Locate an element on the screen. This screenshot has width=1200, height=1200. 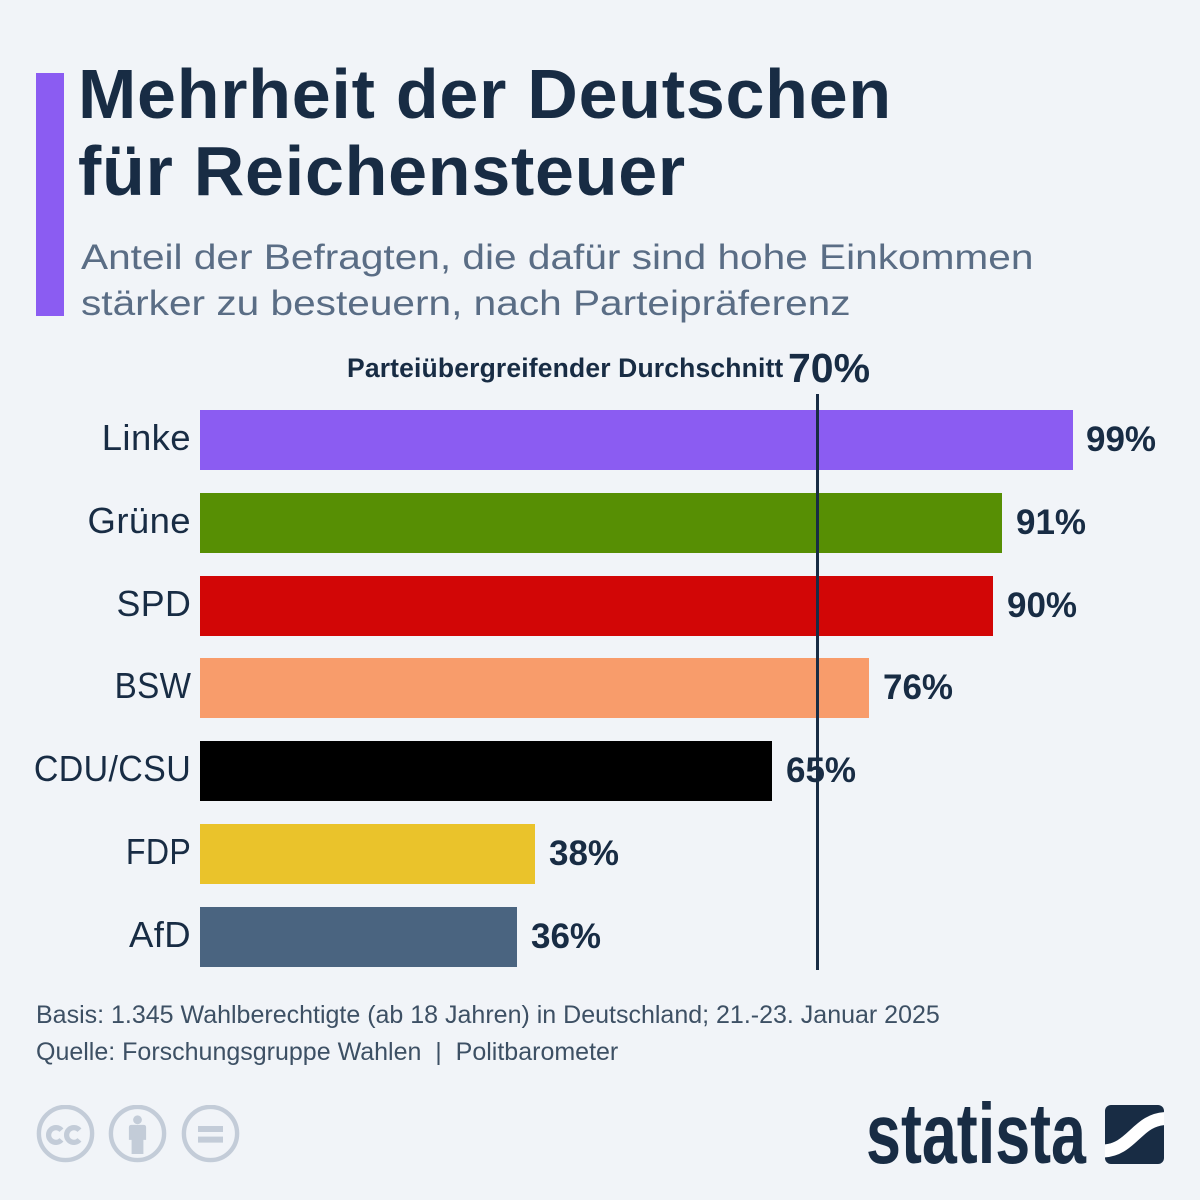
svg-text: statista is located at coordinates (976, 1133).